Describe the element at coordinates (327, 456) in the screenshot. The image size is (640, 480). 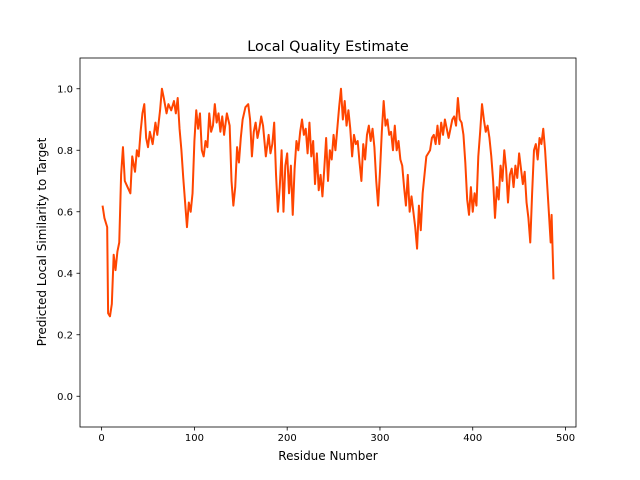
I see `x-axis-label: Residue Number` at that location.